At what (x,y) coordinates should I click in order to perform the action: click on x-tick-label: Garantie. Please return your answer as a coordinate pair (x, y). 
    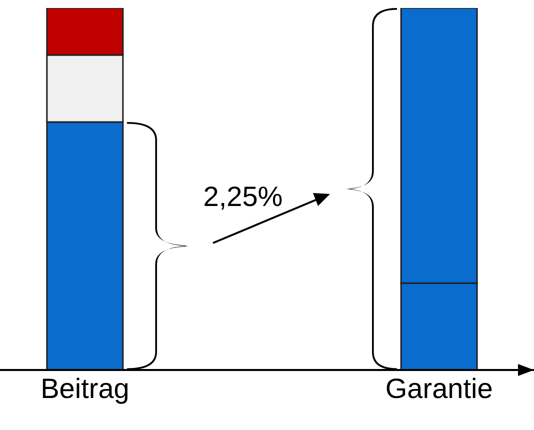
    Looking at the image, I should click on (439, 388).